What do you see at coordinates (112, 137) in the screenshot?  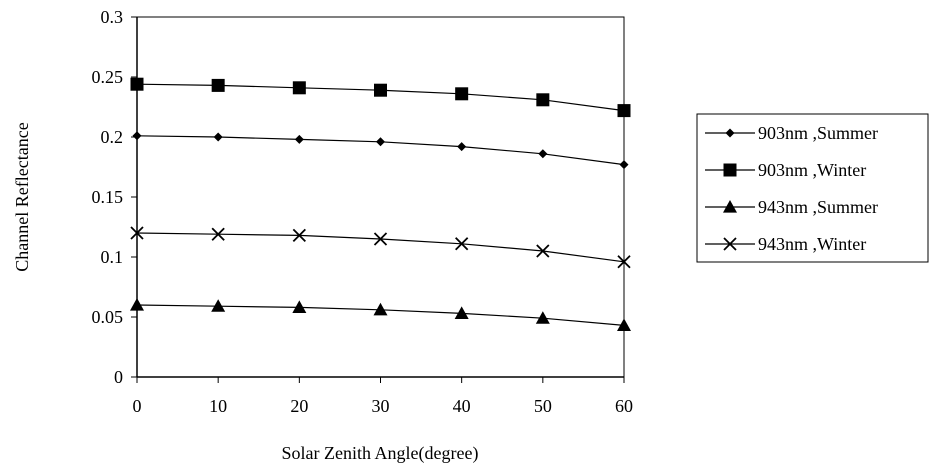 I see `y-tick-label: 0.2` at bounding box center [112, 137].